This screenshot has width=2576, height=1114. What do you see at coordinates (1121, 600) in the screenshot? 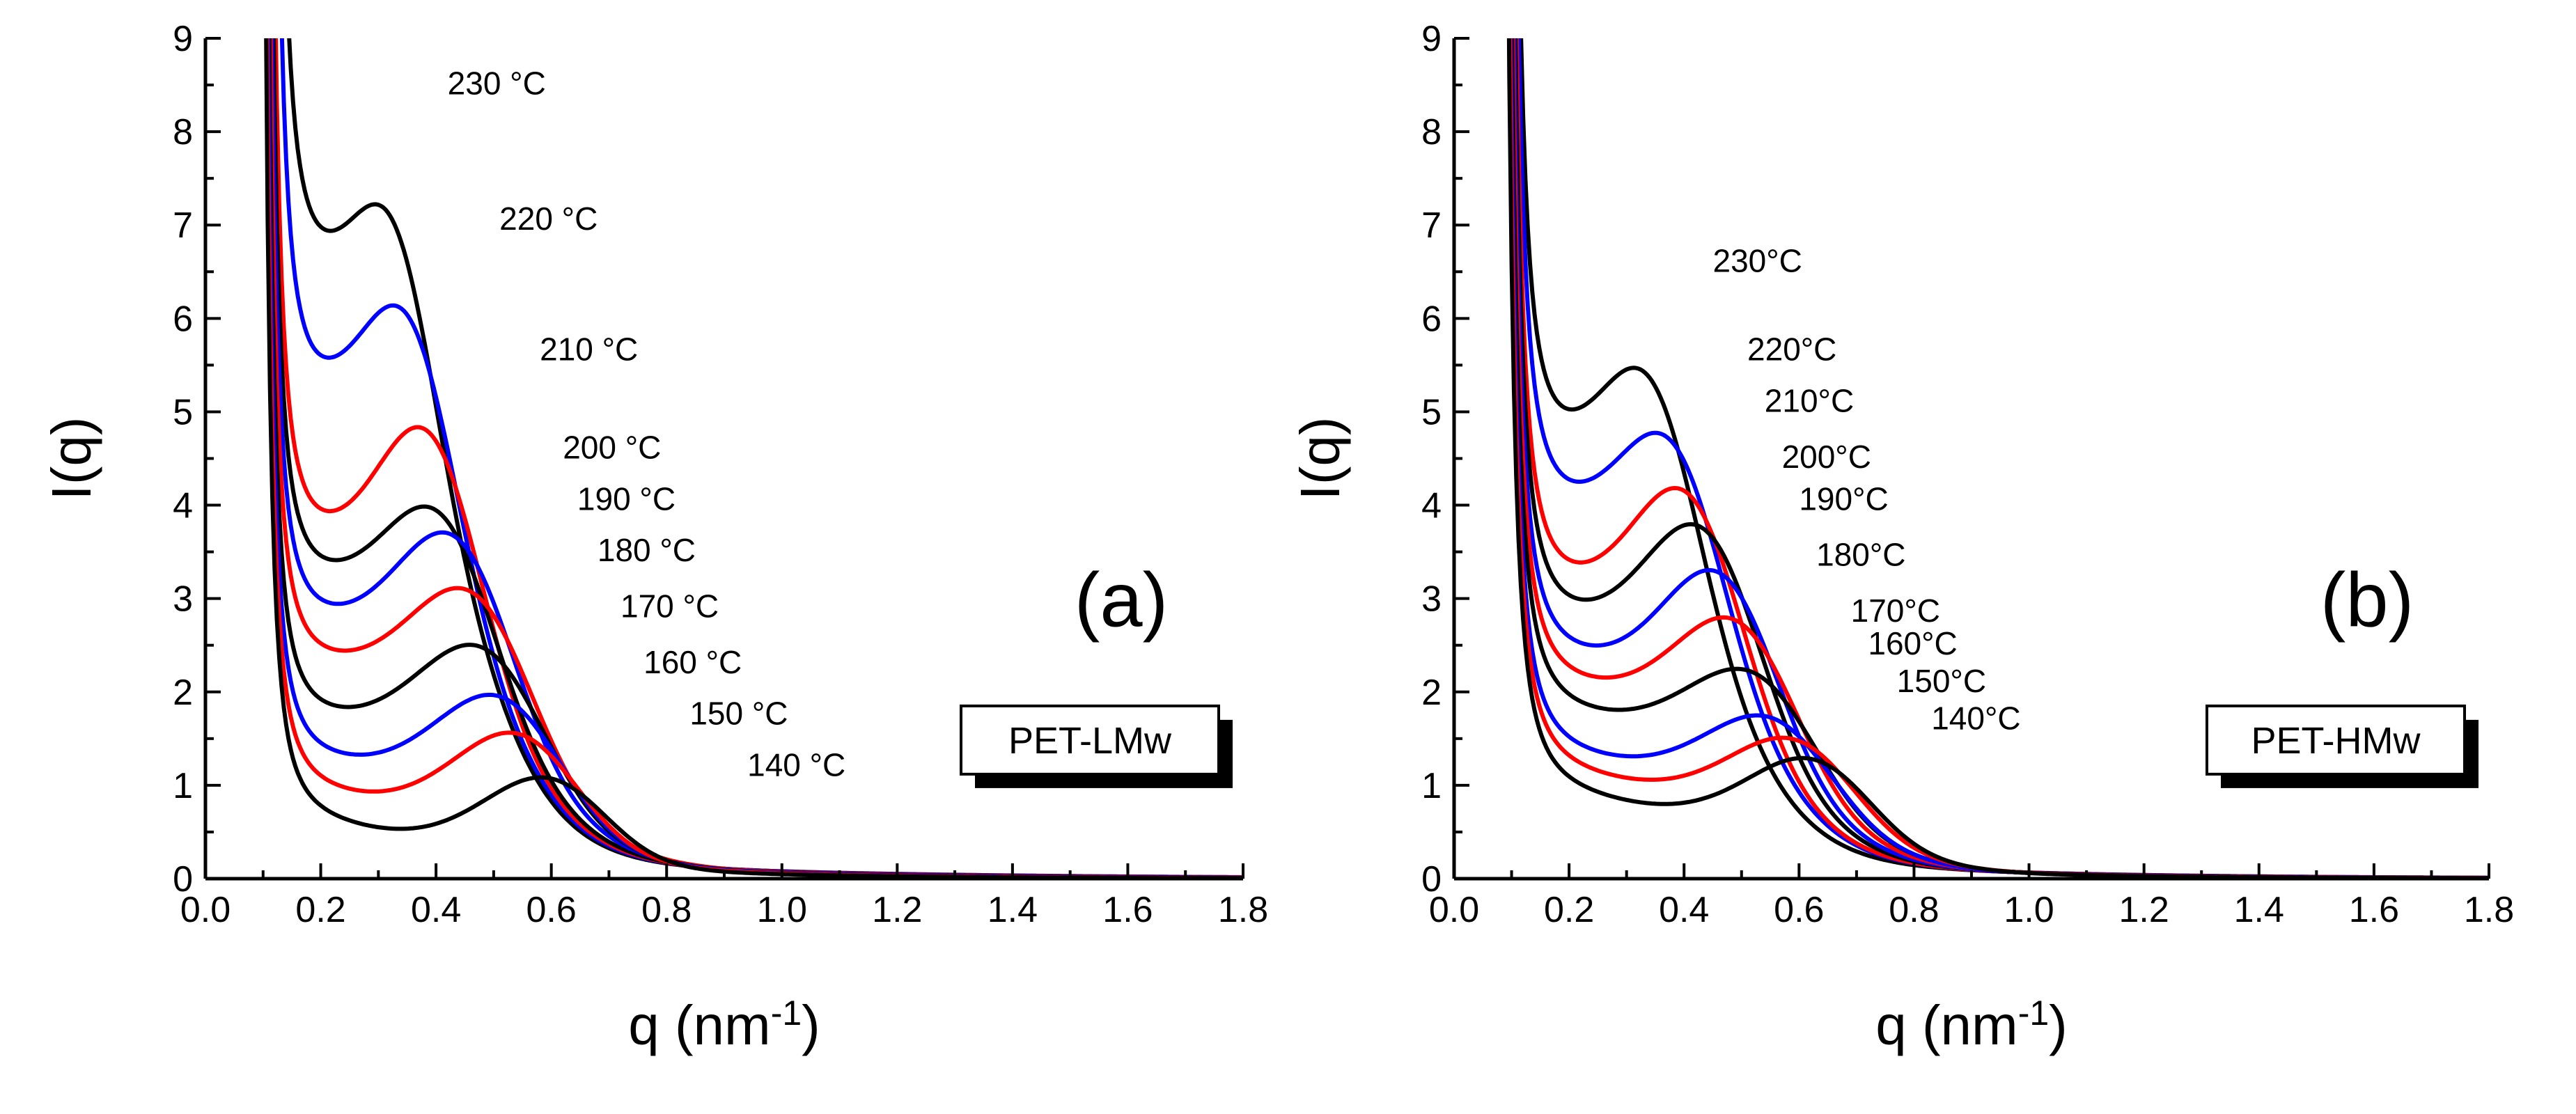
I see `panel-label: (a)` at bounding box center [1121, 600].